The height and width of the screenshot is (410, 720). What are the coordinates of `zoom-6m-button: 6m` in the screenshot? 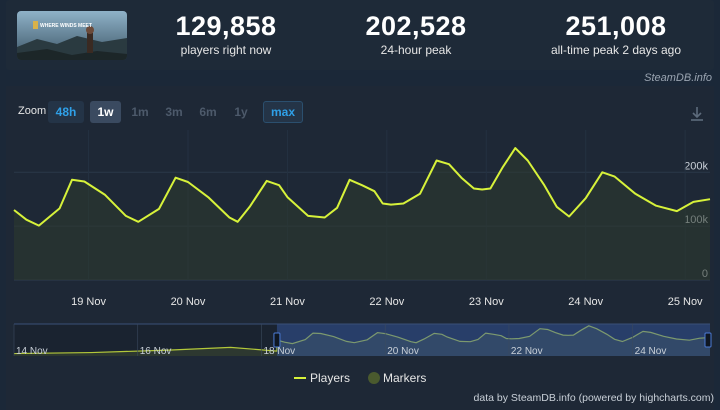 It's located at (208, 112).